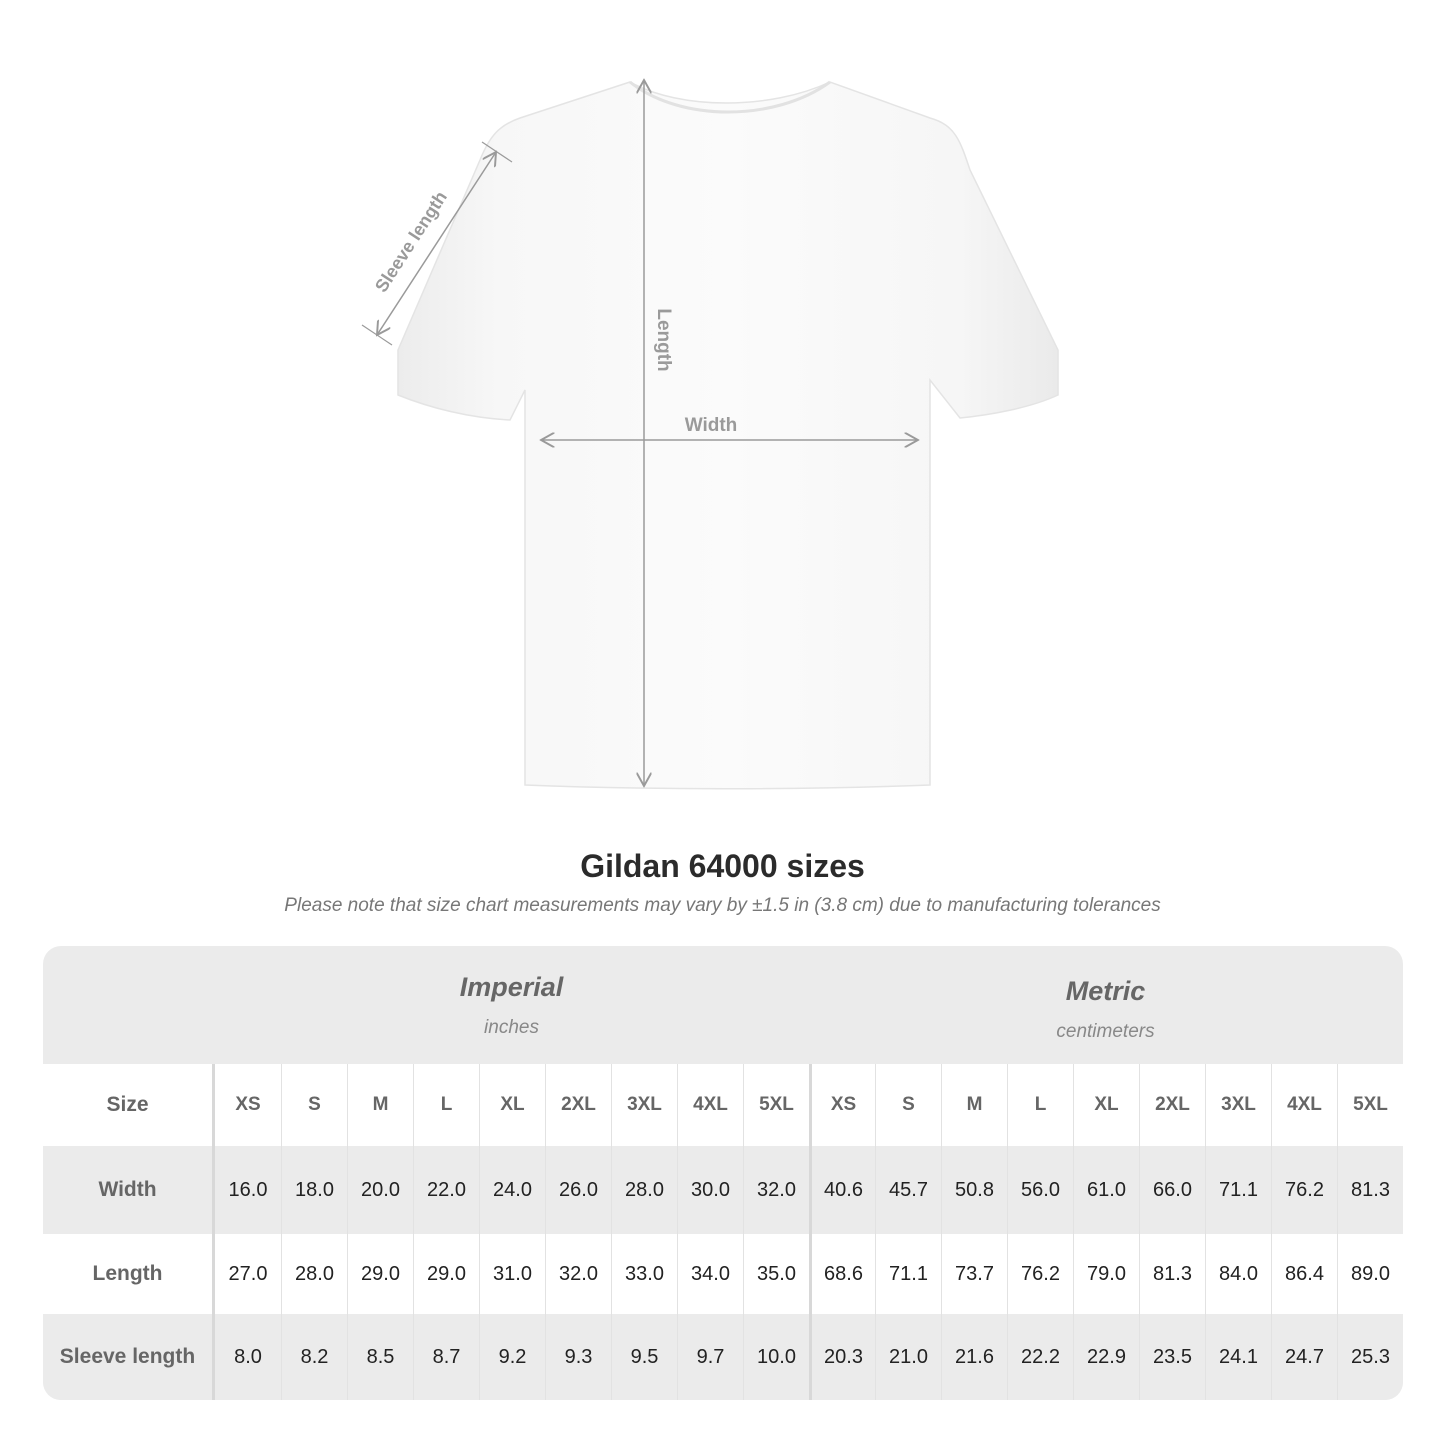 This screenshot has height=1445, width=1445. Describe the element at coordinates (710, 1357) in the screenshot. I see `value-cell: 9.7` at that location.